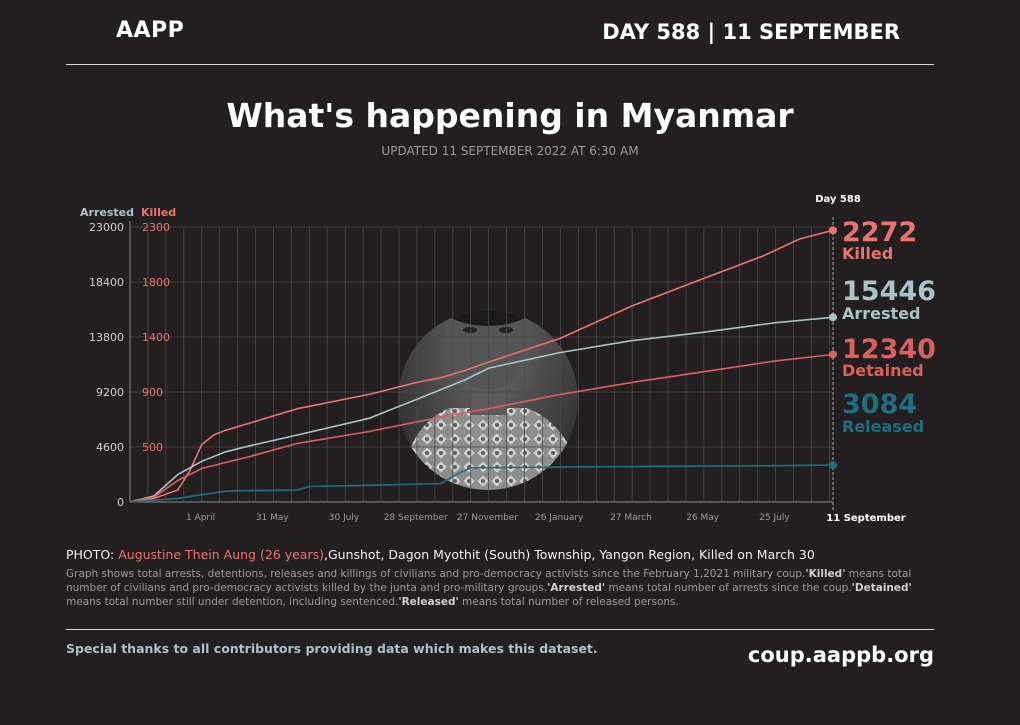 The image size is (1020, 725). I want to click on y-tick-label-arrested: 0, so click(120, 502).